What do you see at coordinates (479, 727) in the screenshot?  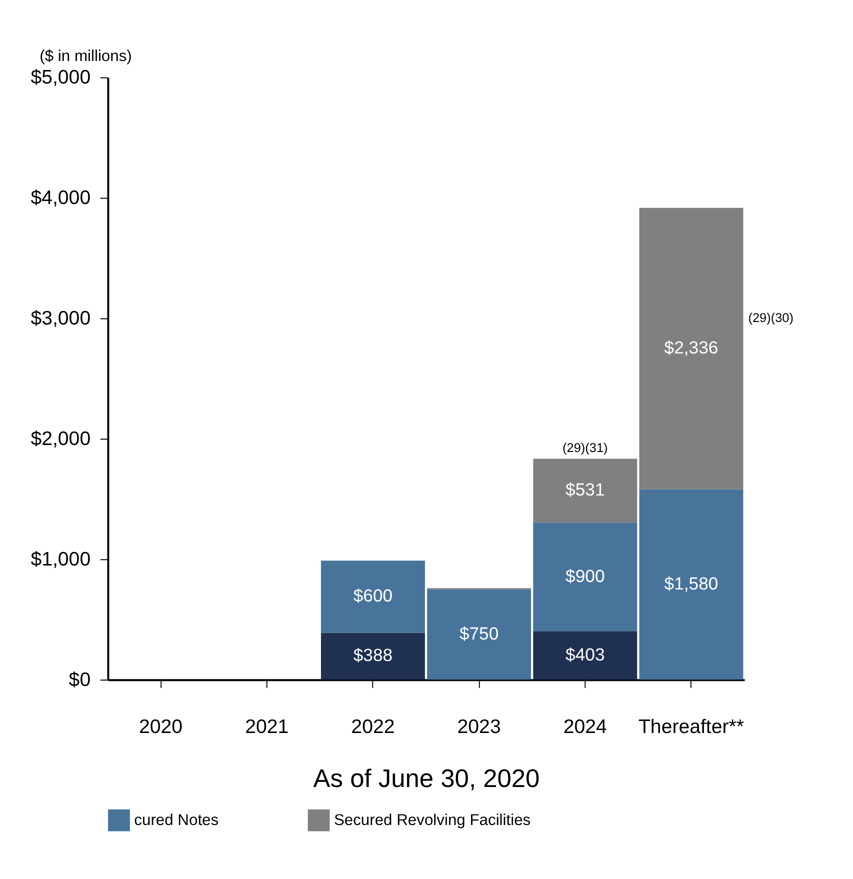 I see `x-tick-label: 2023` at bounding box center [479, 727].